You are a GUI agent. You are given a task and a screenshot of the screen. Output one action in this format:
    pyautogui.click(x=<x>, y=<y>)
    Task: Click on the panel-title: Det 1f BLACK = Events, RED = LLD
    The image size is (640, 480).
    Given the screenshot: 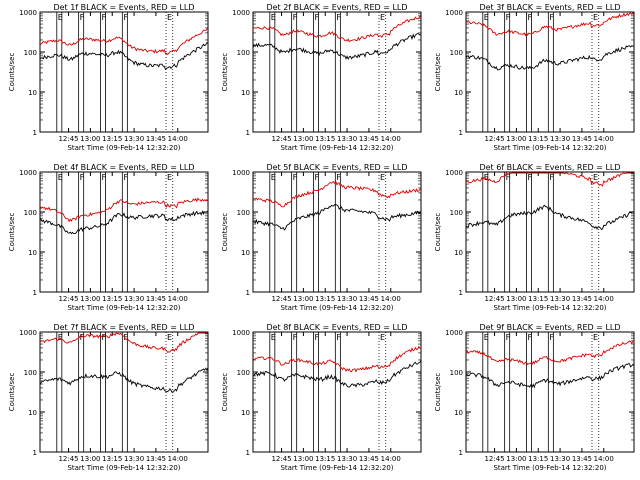 What is the action you would take?
    pyautogui.click(x=123, y=7)
    